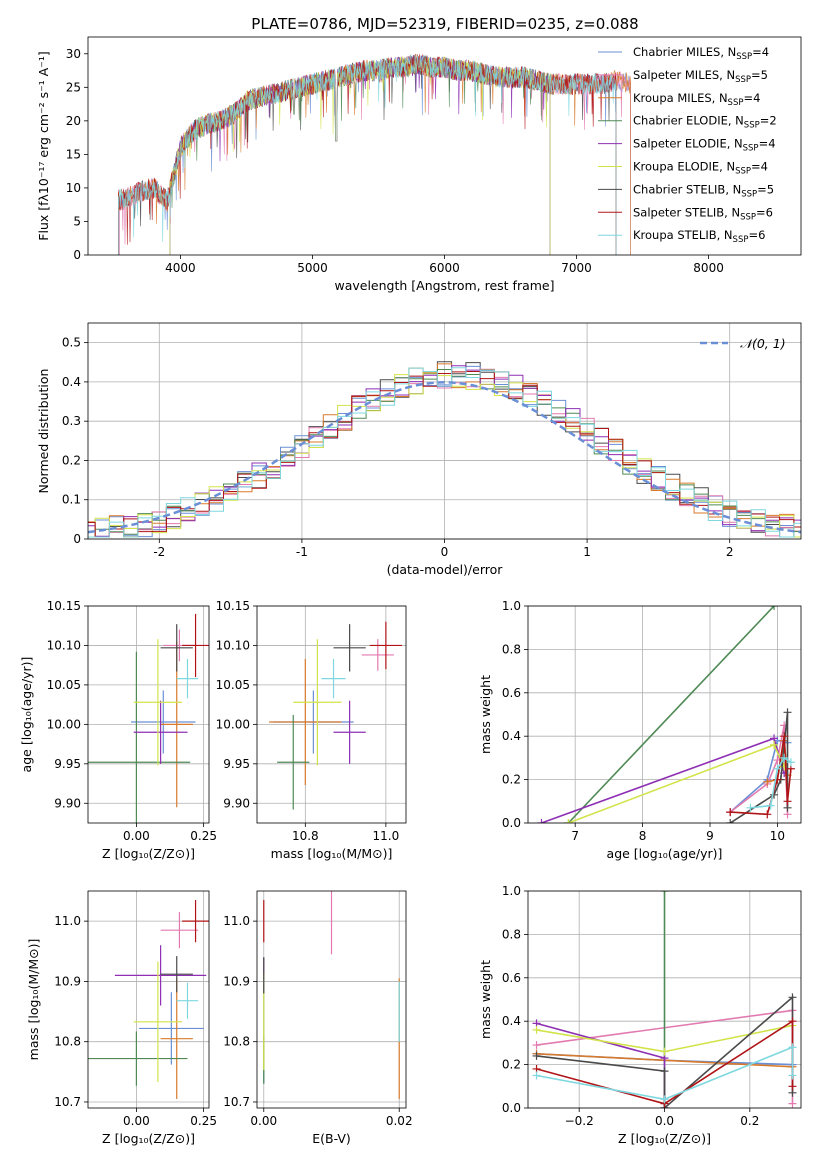  Describe the element at coordinates (302, 552) in the screenshot. I see `x-tick-label: -1` at that location.